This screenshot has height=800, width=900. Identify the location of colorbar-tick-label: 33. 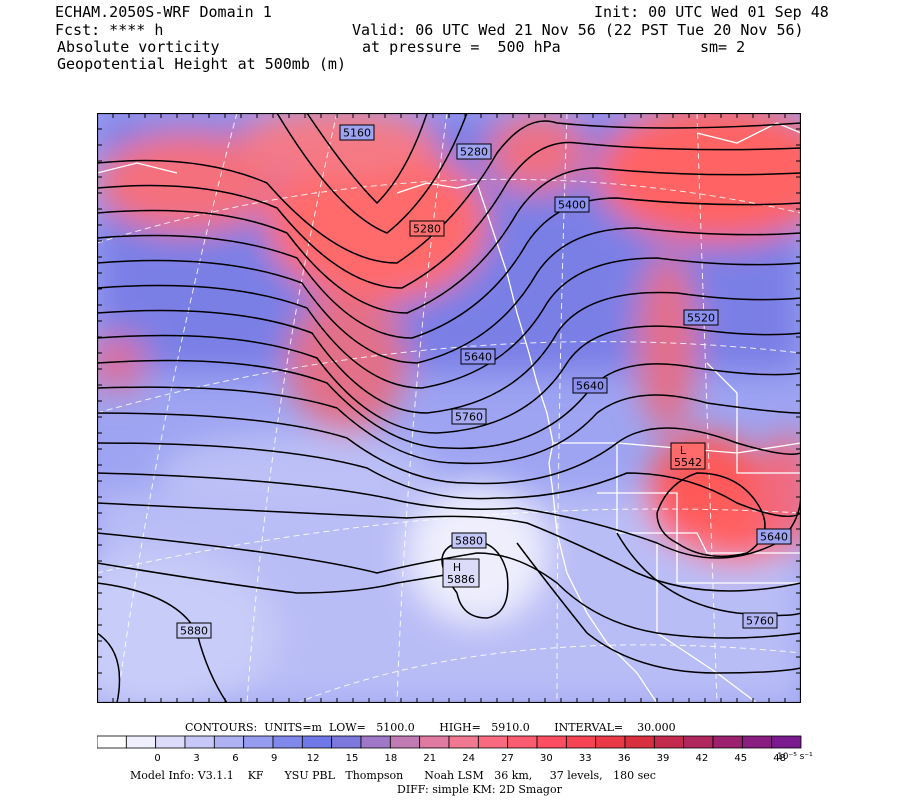
(585, 758).